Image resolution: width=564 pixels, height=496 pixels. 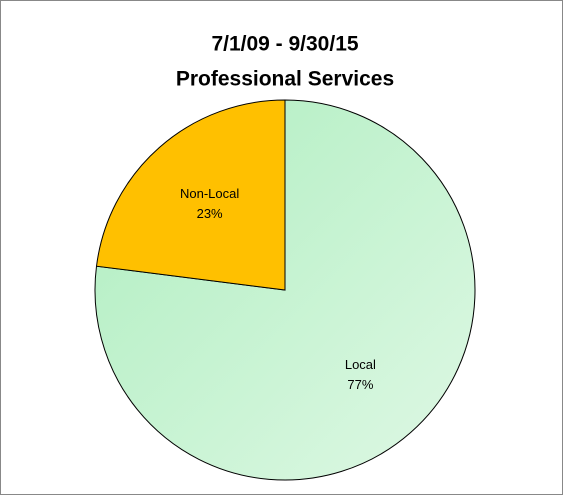 What do you see at coordinates (284, 44) in the screenshot?
I see `chart-title: 7/1/09 - 9/30/15` at bounding box center [284, 44].